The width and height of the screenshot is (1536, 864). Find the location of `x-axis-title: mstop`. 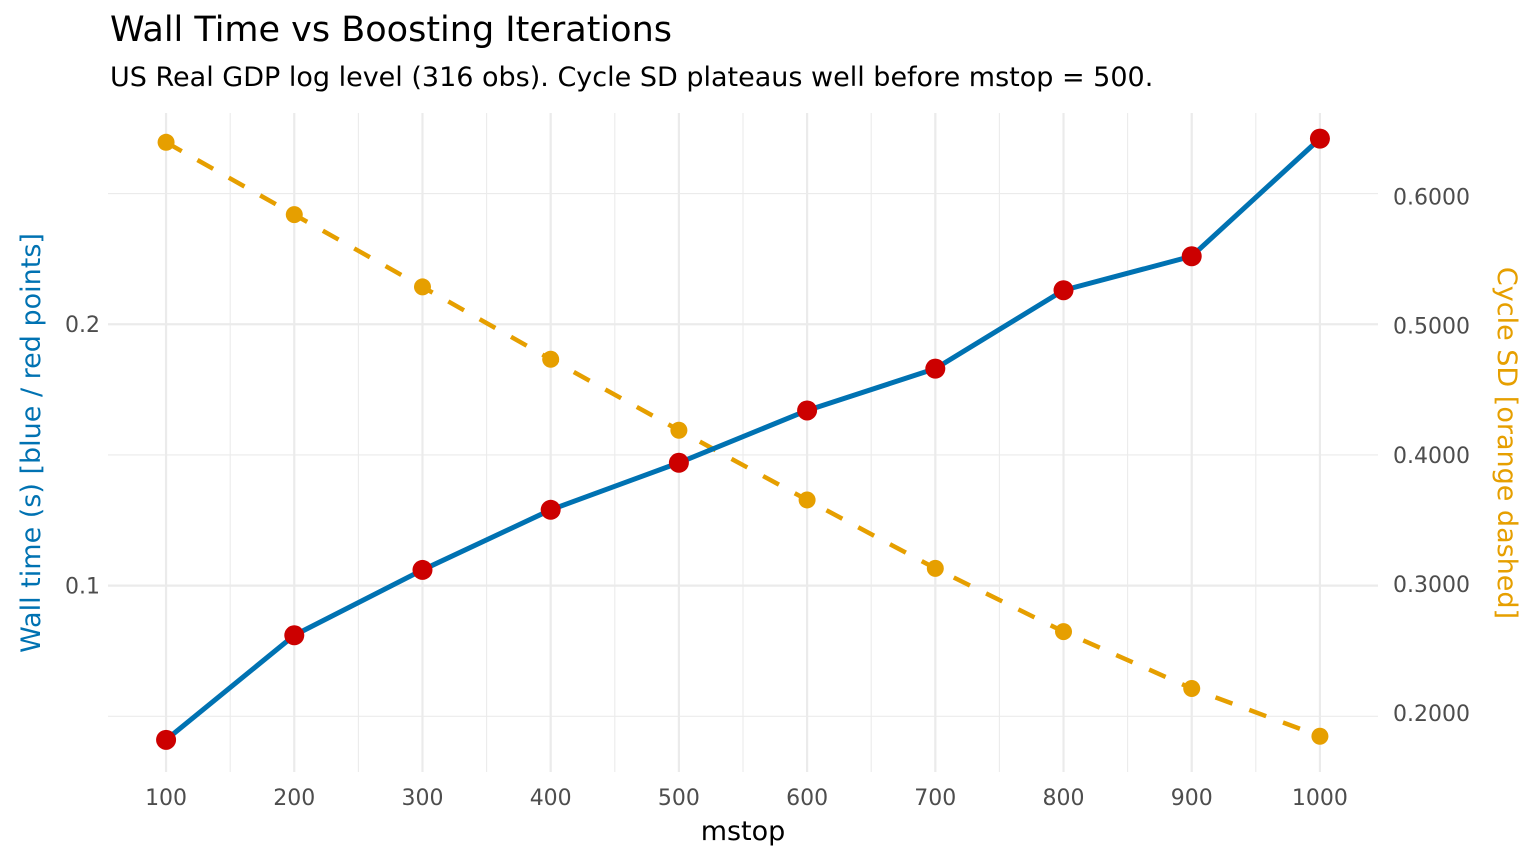

x-axis-title: mstop is located at coordinates (743, 831).